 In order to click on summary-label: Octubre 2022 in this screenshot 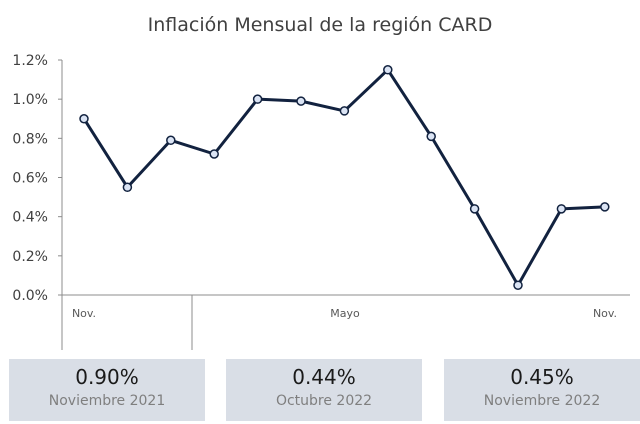, I will do `click(324, 401)`.